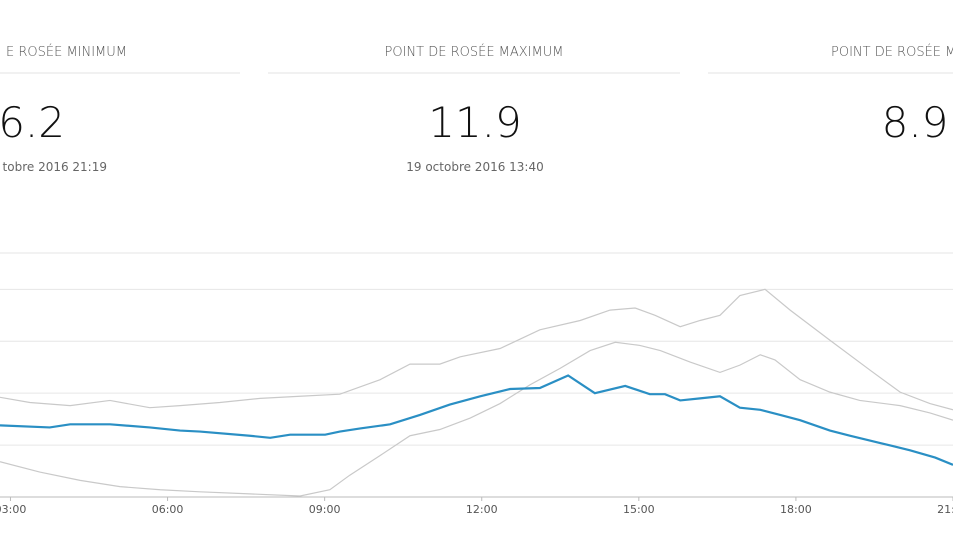  What do you see at coordinates (66, 52) in the screenshot?
I see `card-title: E ROSÉE MINIMUM` at bounding box center [66, 52].